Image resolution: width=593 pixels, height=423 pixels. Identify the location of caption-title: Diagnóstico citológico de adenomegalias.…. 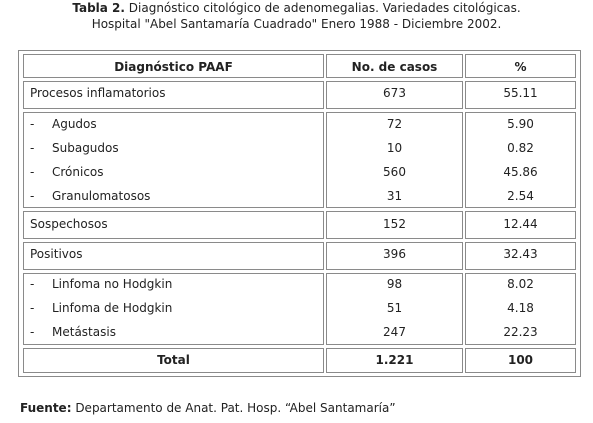
(322, 8).